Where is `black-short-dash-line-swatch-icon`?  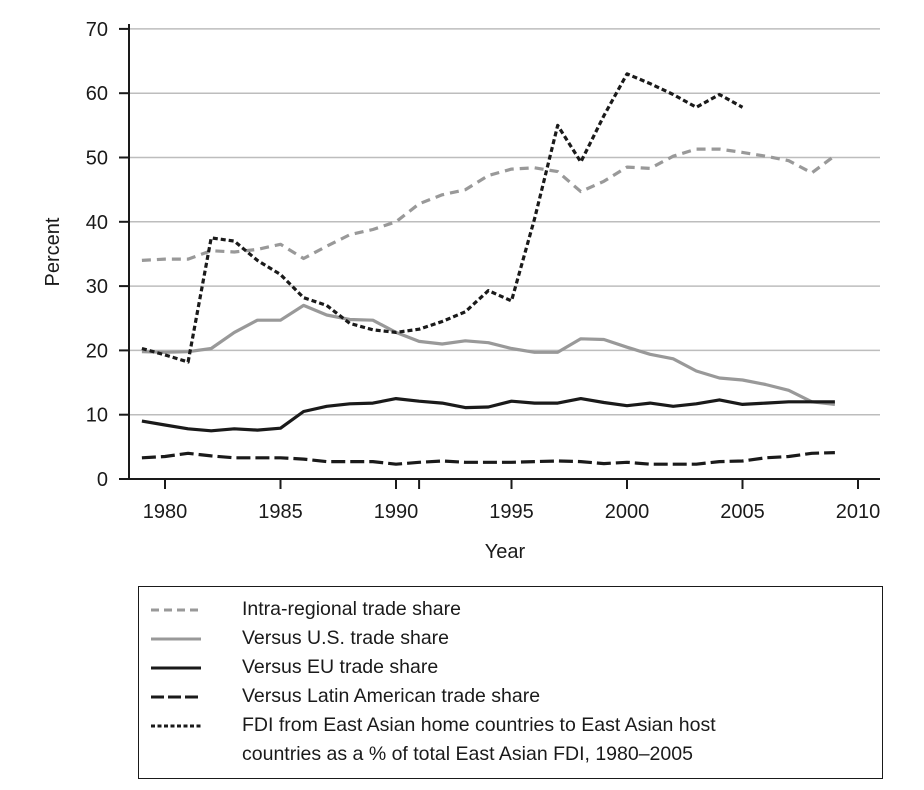
black-short-dash-line-swatch-icon is located at coordinates (176, 726).